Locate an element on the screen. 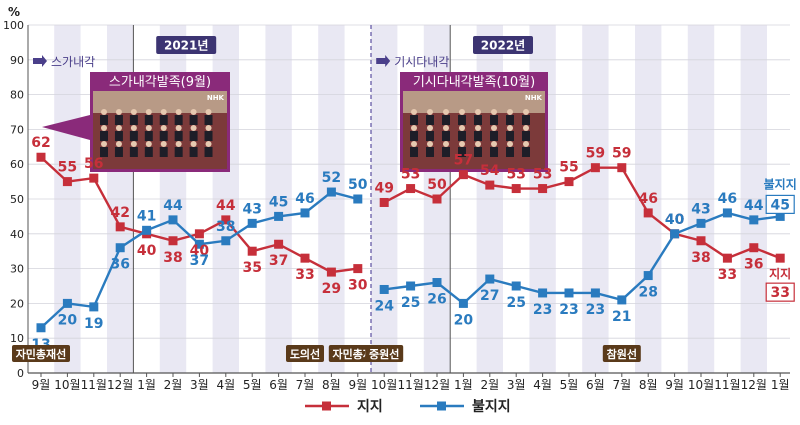  y-tick-label: 40 is located at coordinates (17, 234).